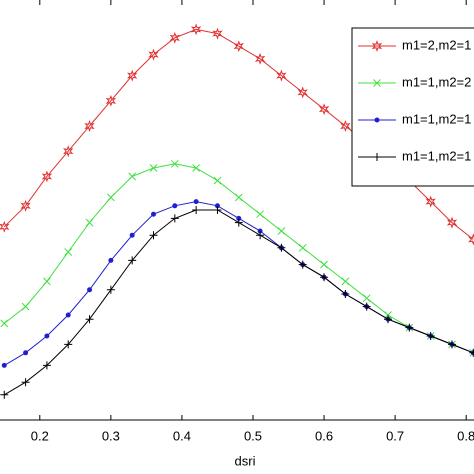 This screenshot has width=474, height=474. Describe the element at coordinates (40, 435) in the screenshot. I see `x-tick-label: 0.2` at that location.